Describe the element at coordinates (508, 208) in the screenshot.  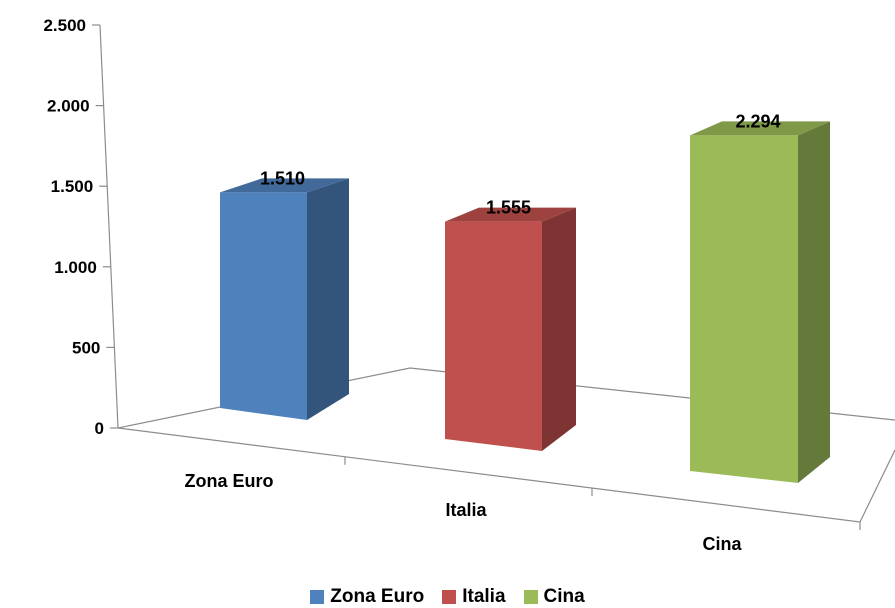
I see `data-label-italia: 1.555` at that location.